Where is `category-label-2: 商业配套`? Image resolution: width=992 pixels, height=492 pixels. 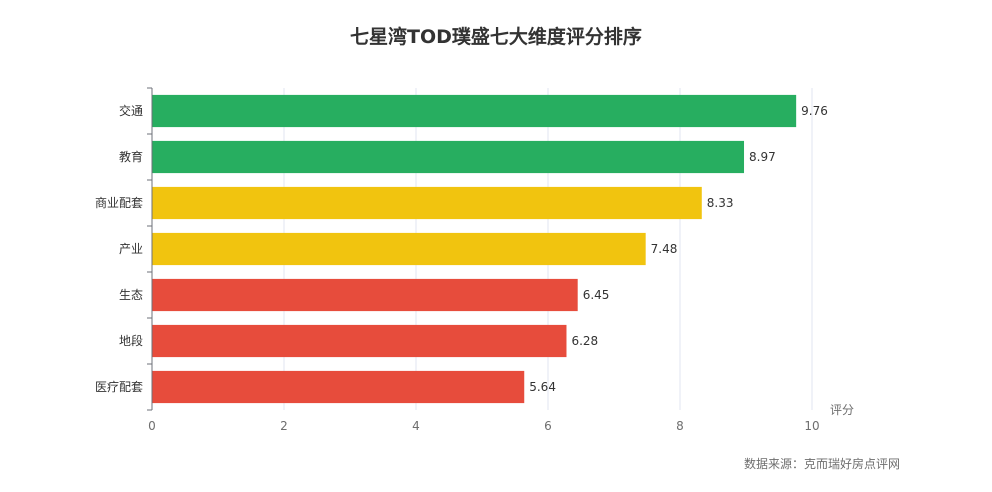 category-label-2: 商业配套 is located at coordinates (119, 202).